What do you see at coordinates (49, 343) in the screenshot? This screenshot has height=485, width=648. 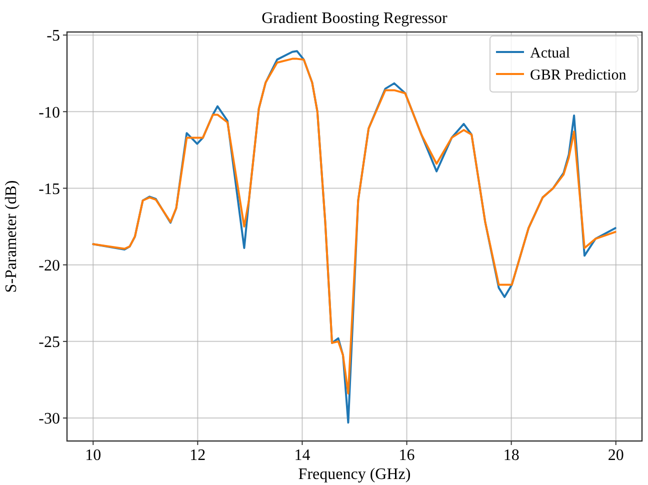 I see `y-tick-label: -25` at bounding box center [49, 343].